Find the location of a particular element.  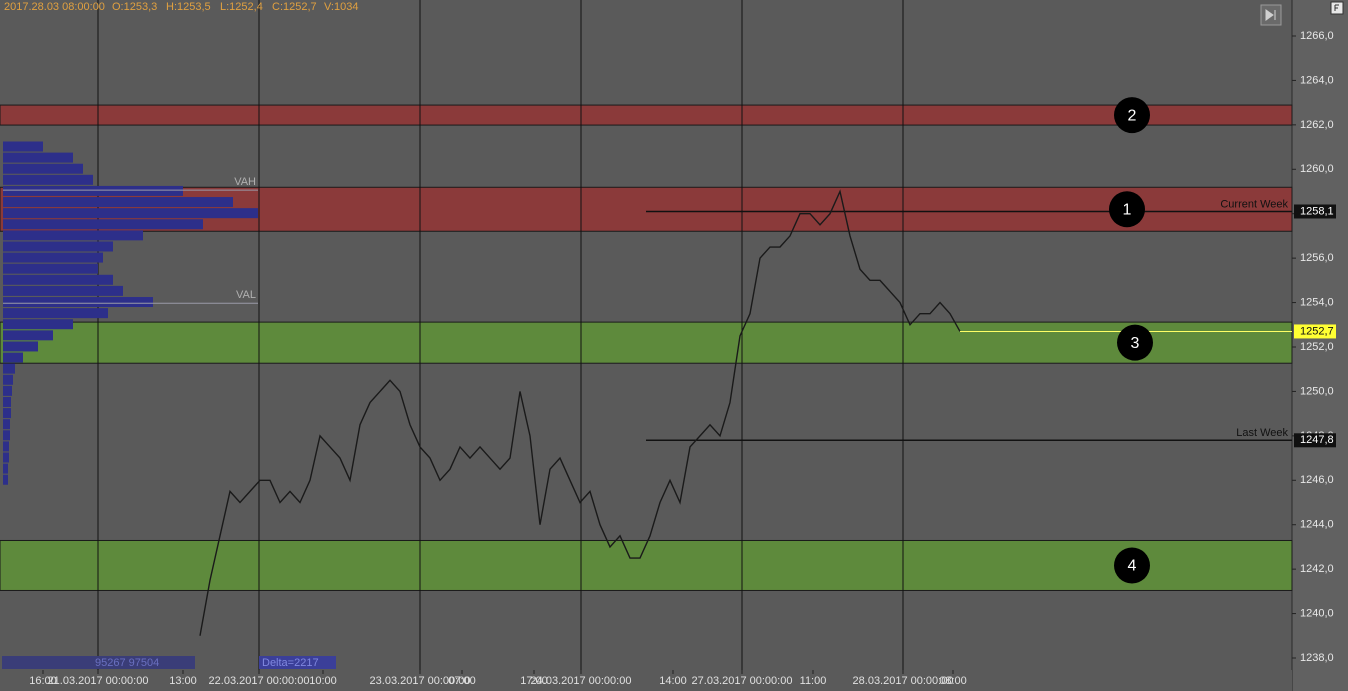

x-tick-label: 22.03.2017 00:00:00 is located at coordinates (259, 681).